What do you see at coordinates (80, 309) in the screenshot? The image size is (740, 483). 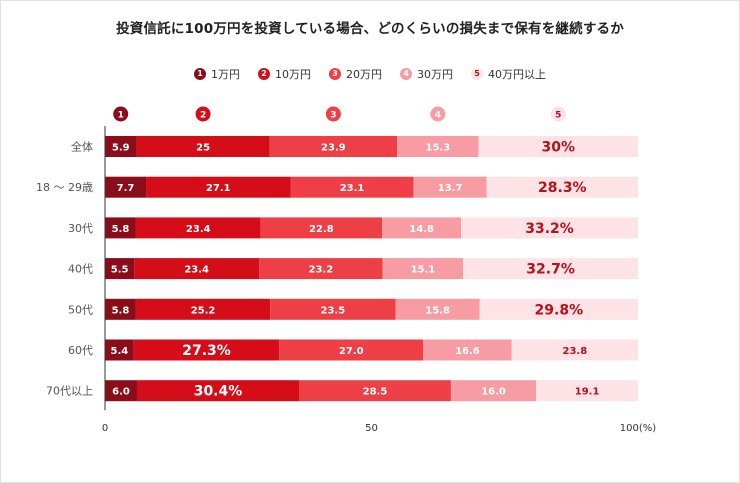 I see `category-label: 50代` at bounding box center [80, 309].